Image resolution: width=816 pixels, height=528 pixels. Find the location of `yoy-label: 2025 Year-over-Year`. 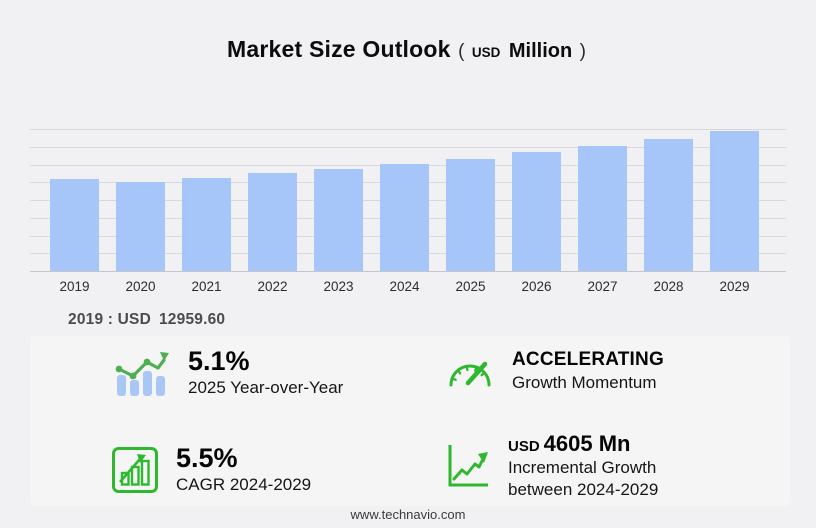

yoy-label: 2025 Year-over-Year is located at coordinates (266, 388).